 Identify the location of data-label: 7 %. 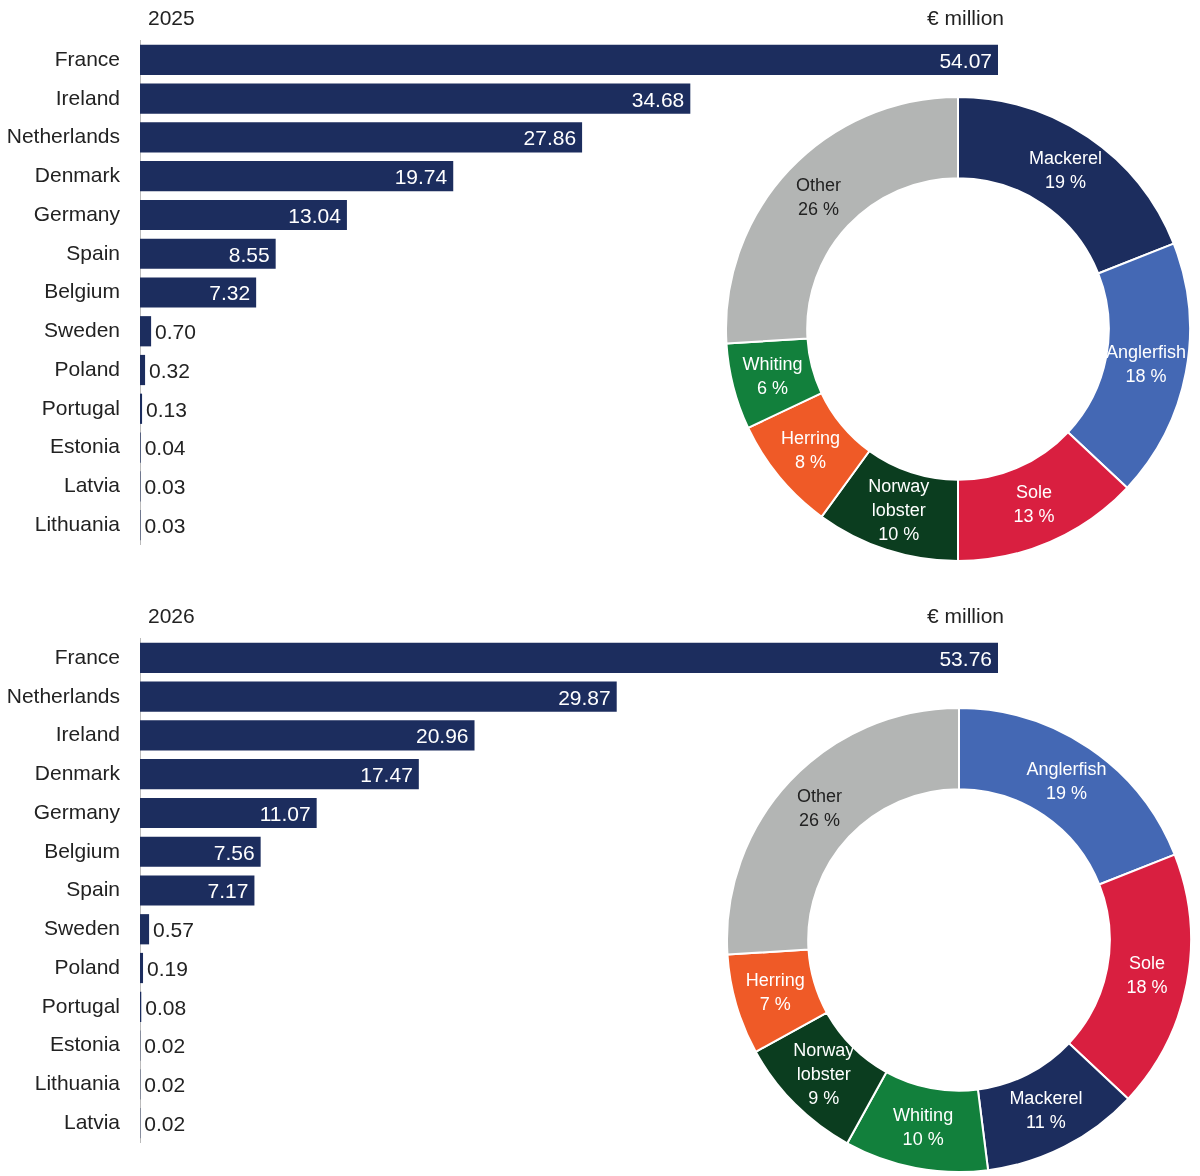
(775, 1004).